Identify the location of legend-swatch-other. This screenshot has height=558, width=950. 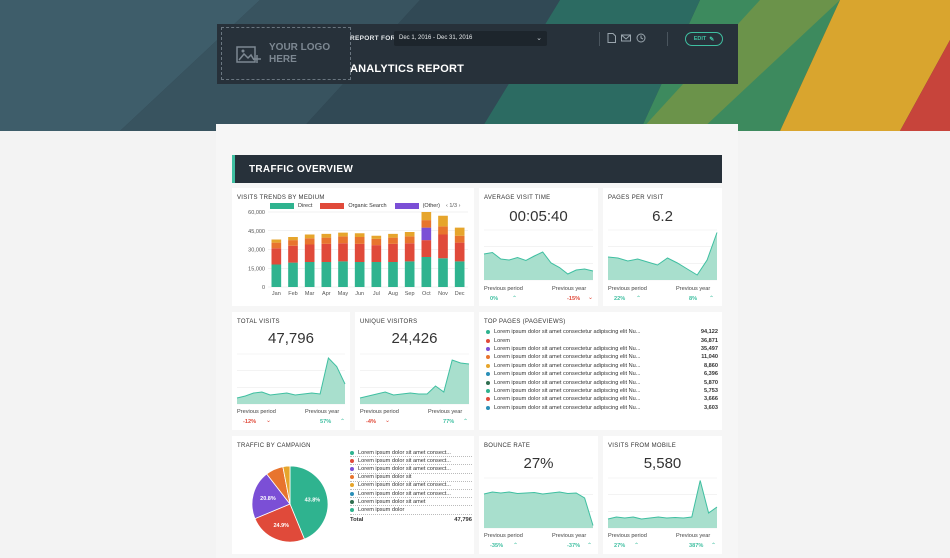
(406, 206).